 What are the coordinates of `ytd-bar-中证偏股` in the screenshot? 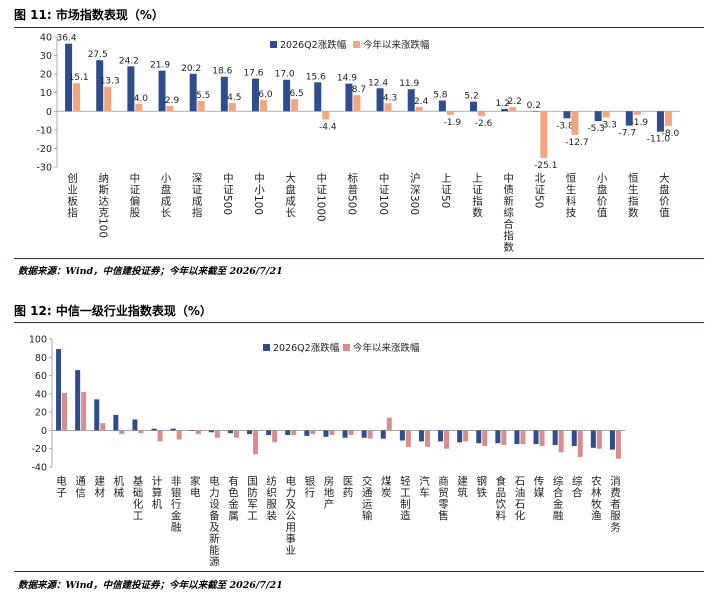 It's located at (139, 107).